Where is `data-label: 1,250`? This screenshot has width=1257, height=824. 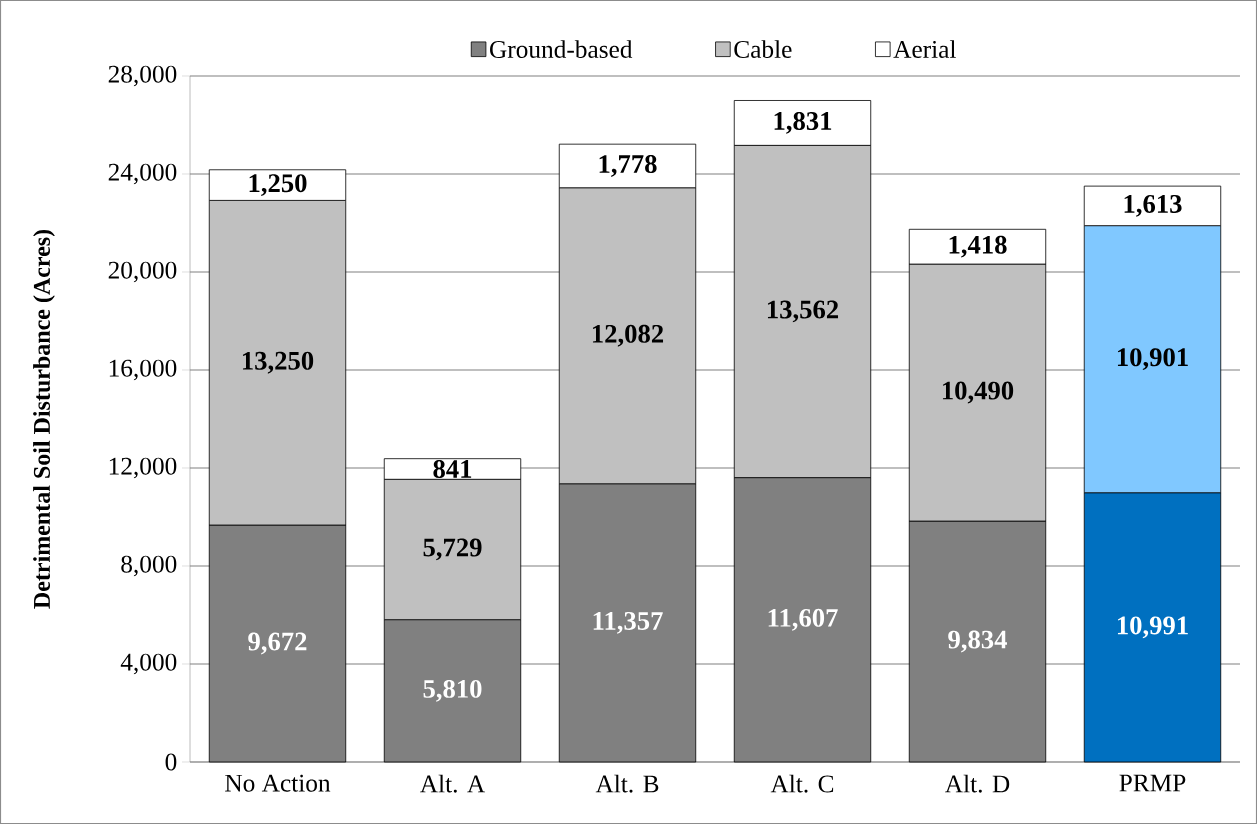 data-label: 1,250 is located at coordinates (278, 185).